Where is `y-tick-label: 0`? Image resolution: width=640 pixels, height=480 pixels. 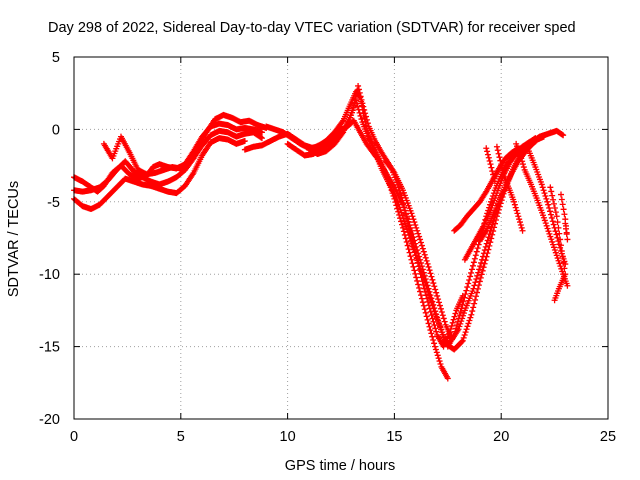 y-tick-label: 0 is located at coordinates (56, 130).